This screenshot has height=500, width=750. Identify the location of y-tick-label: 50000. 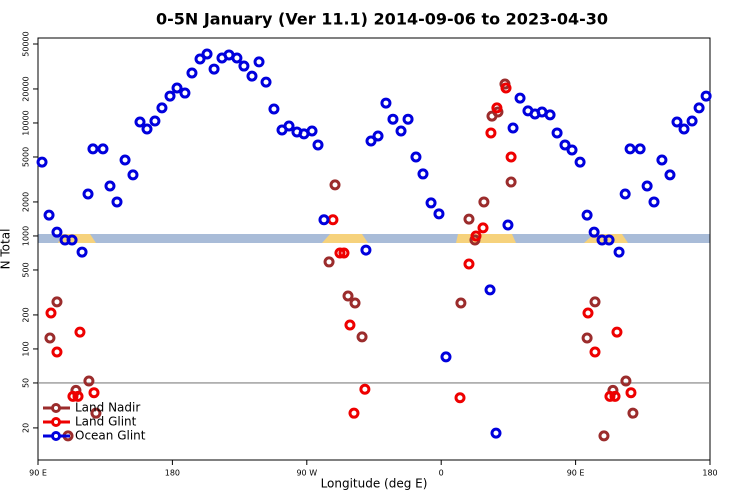
(26, 43).